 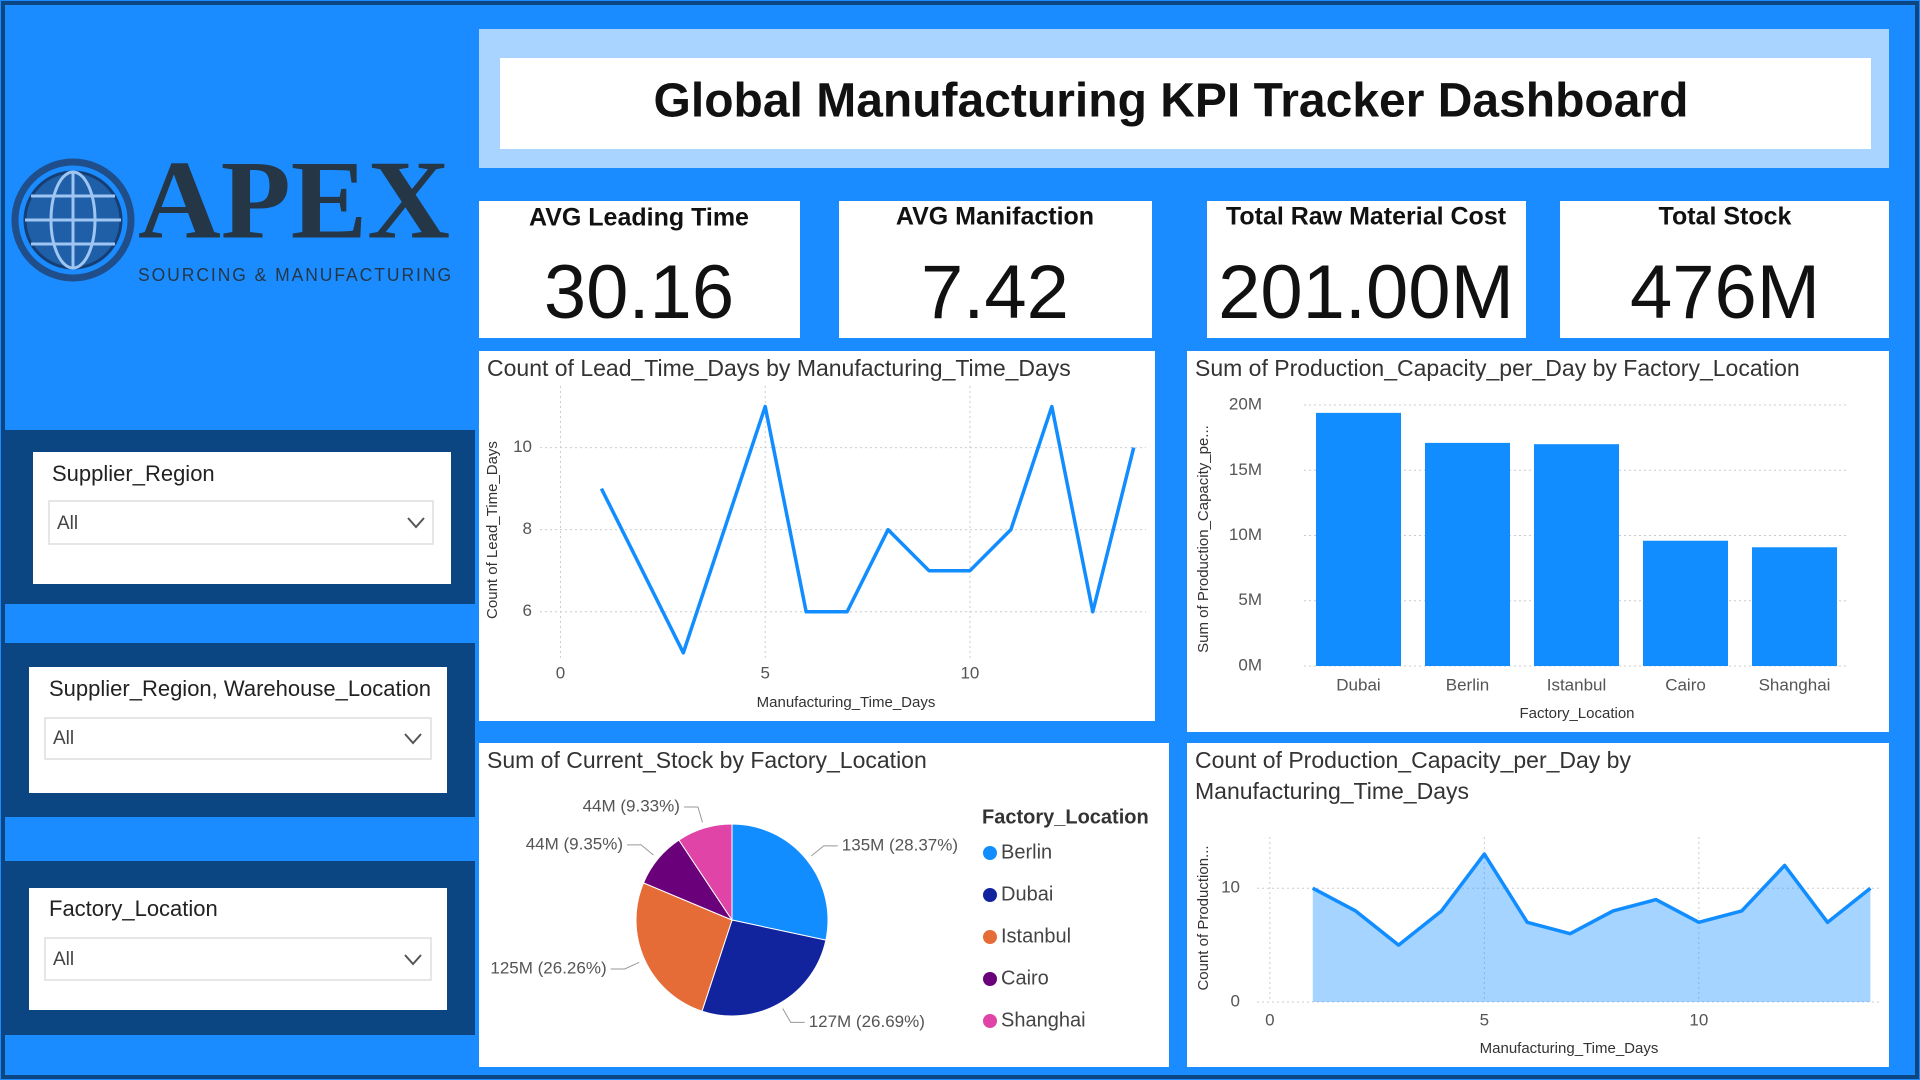 What do you see at coordinates (1026, 852) in the screenshot?
I see `legend-label: Berlin` at bounding box center [1026, 852].